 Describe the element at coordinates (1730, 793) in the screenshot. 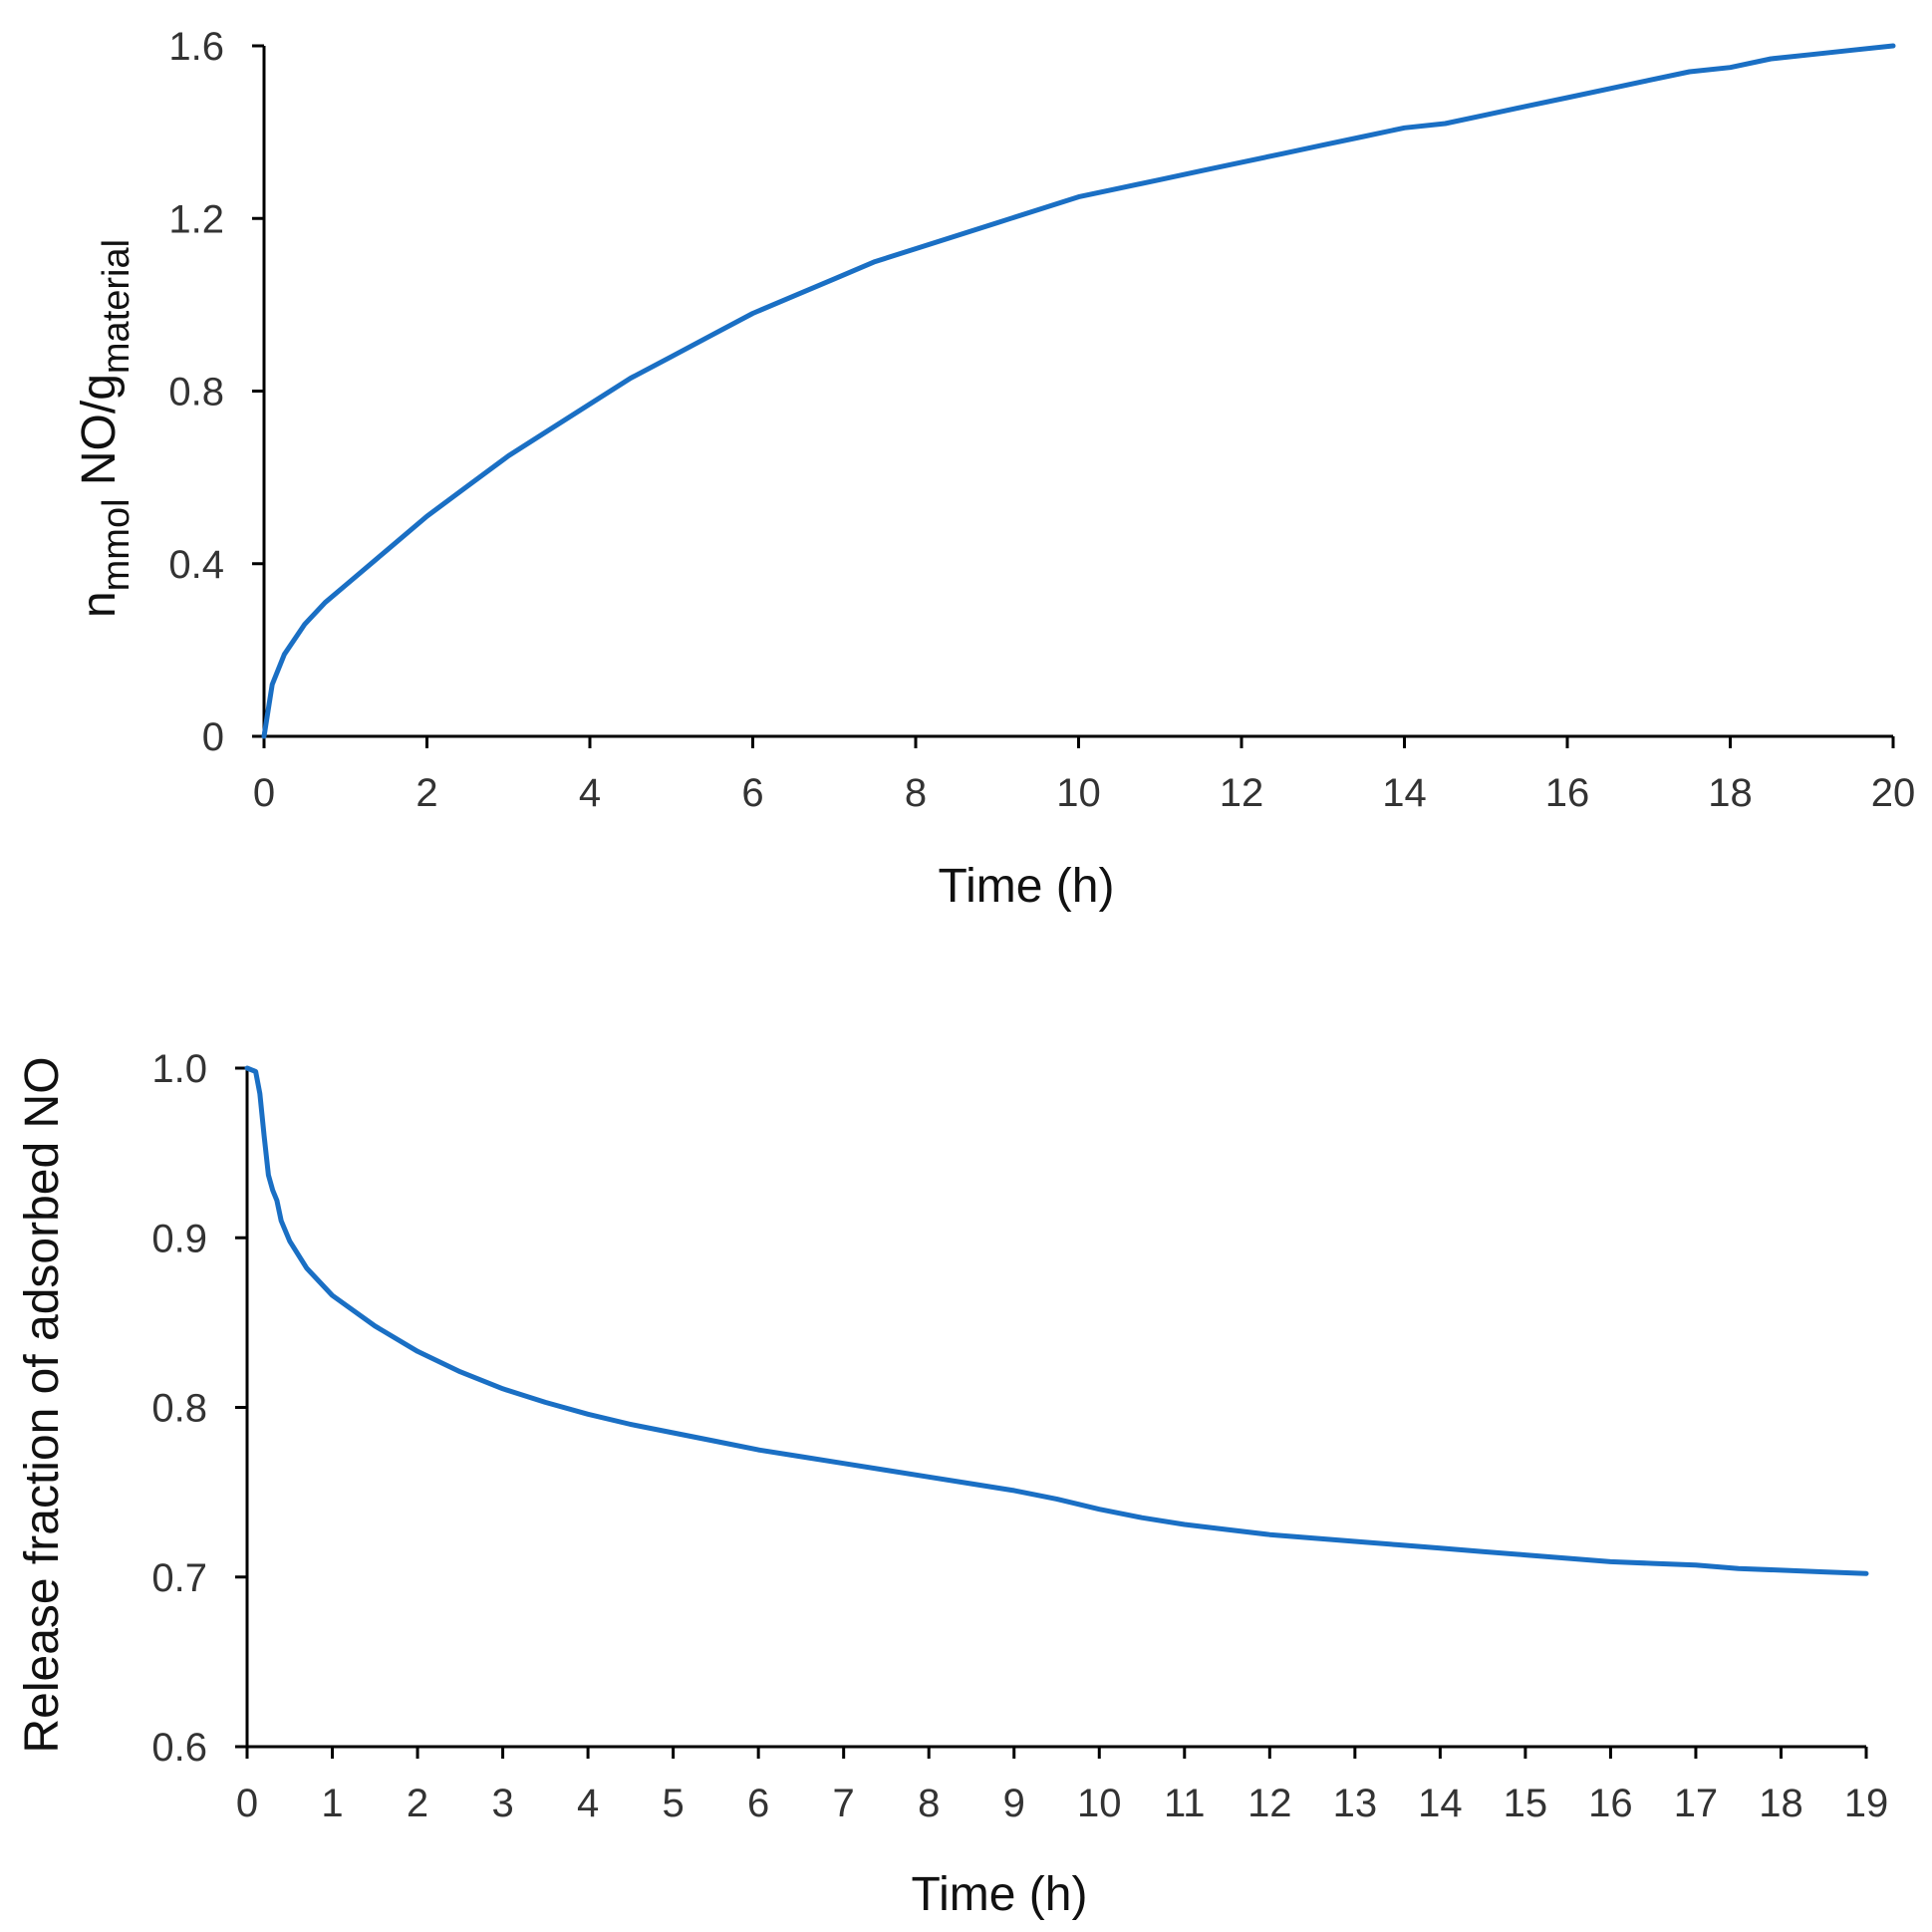

I see `chart-top-x-tick-label: 18` at that location.